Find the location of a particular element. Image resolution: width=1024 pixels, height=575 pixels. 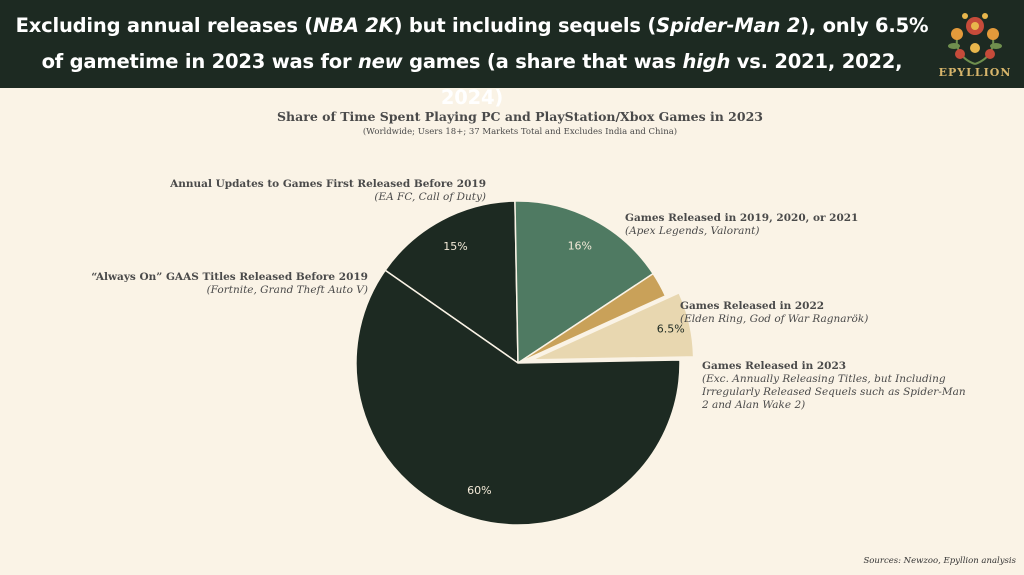

label-gaas-sub: (Fortnite, Grand Theft Auto V) is located at coordinates (287, 290).